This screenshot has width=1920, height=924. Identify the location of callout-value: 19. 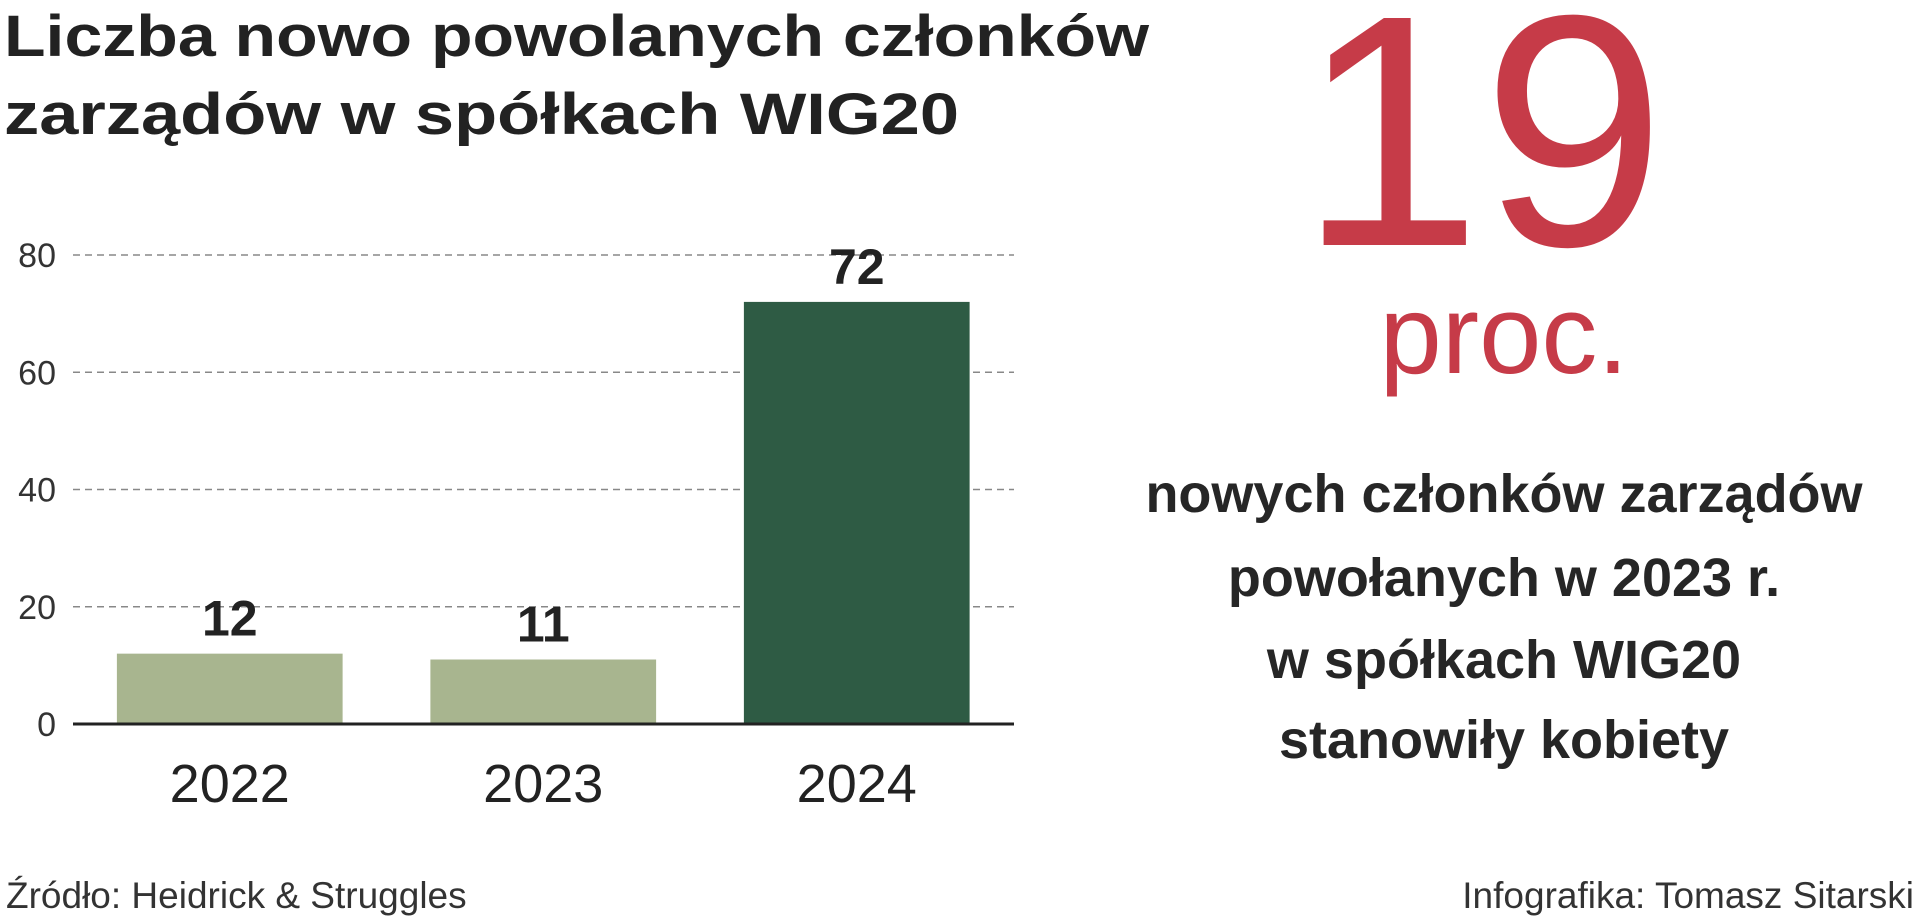
(1481, 157).